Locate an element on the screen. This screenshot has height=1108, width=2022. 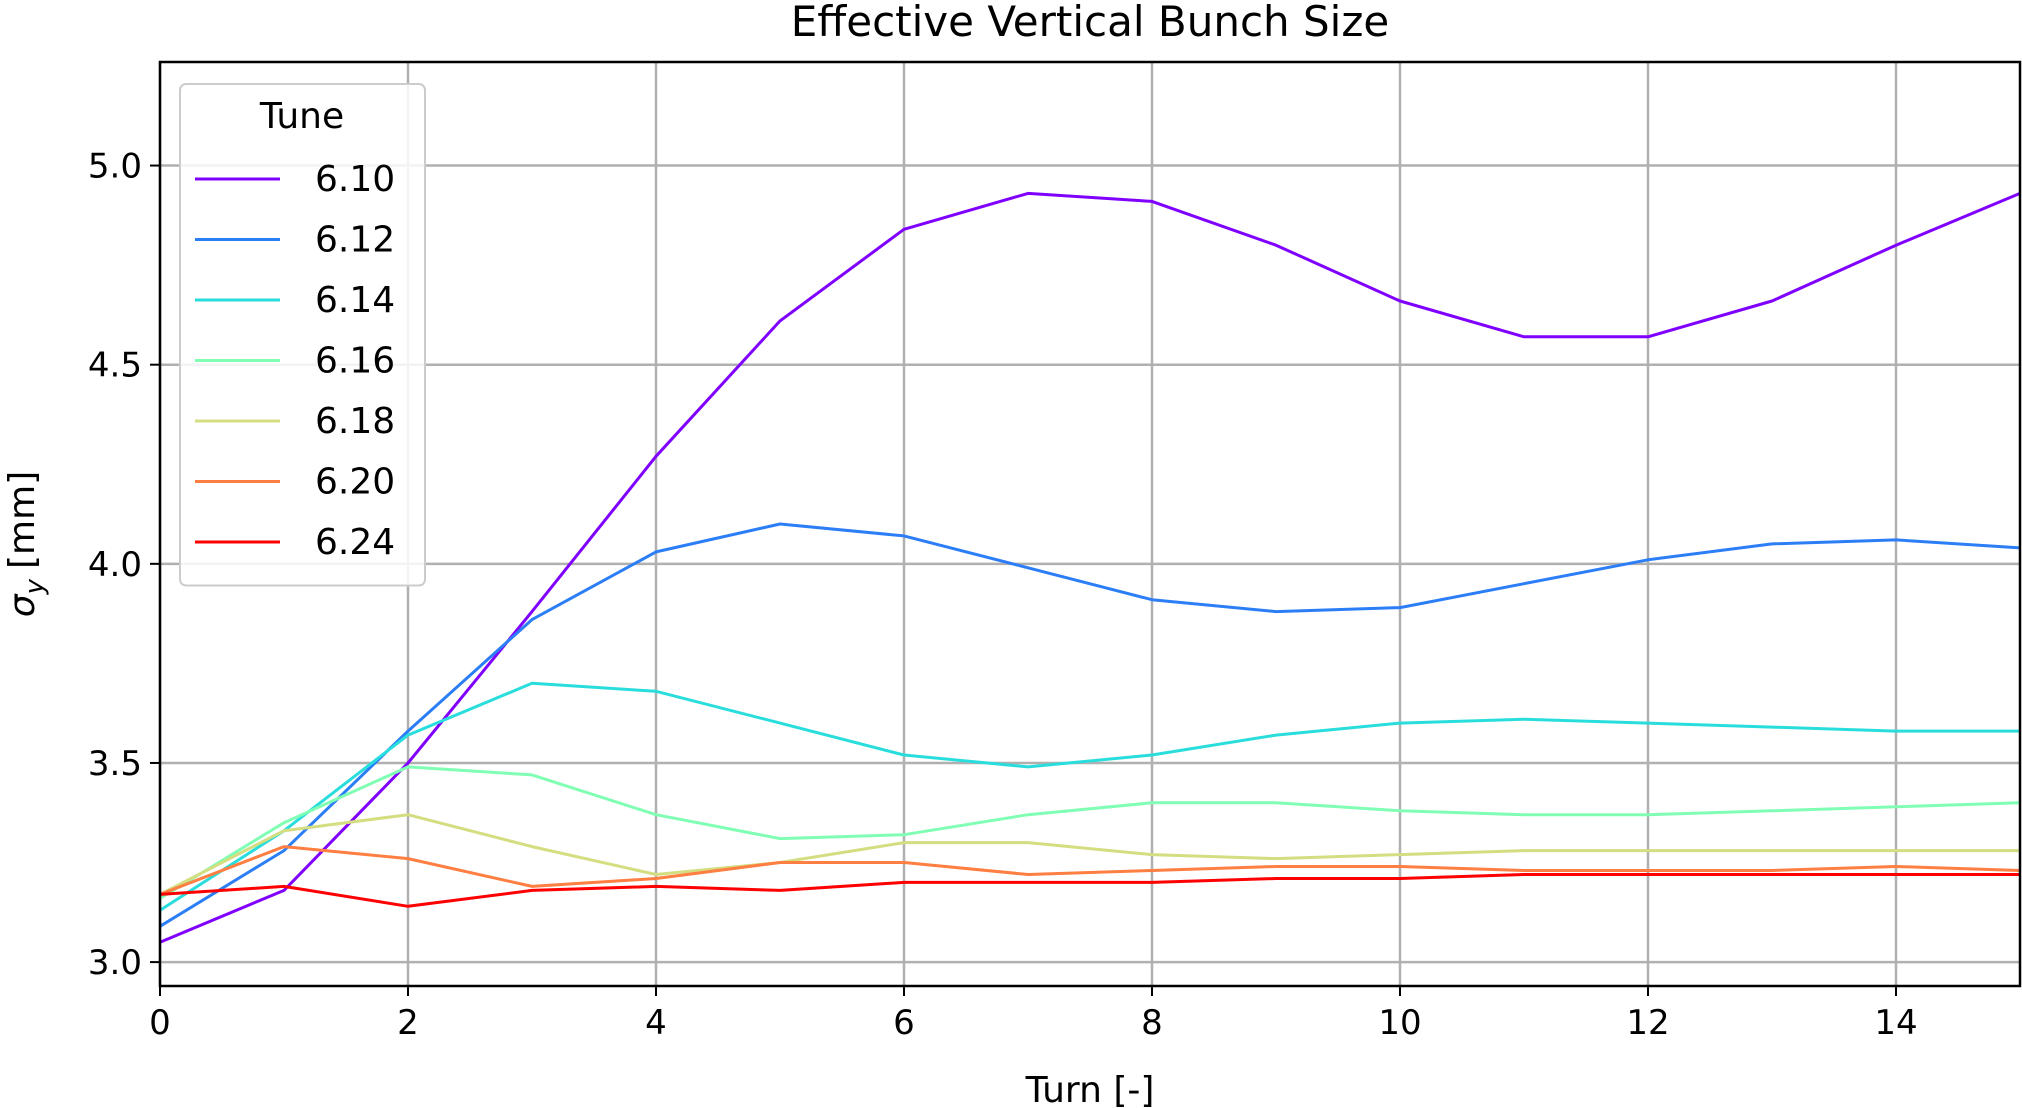
legend-box is located at coordinates (302, 335).